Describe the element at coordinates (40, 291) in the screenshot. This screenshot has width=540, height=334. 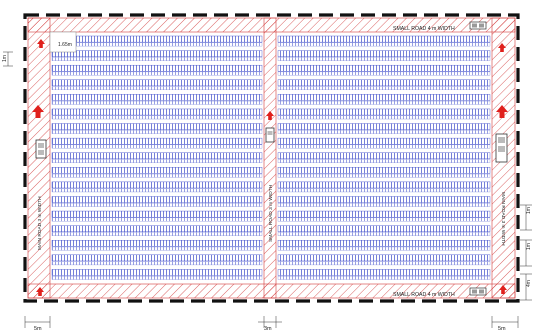
I see `direction-arrow-bottom-left` at that location.